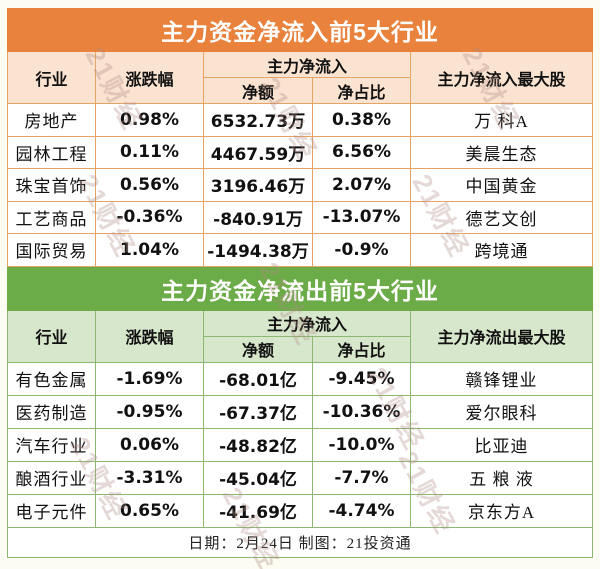 Image resolution: width=600 pixels, height=569 pixels. Describe the element at coordinates (52, 511) in the screenshot. I see `outflow-row-industry: 电子元件` at that location.